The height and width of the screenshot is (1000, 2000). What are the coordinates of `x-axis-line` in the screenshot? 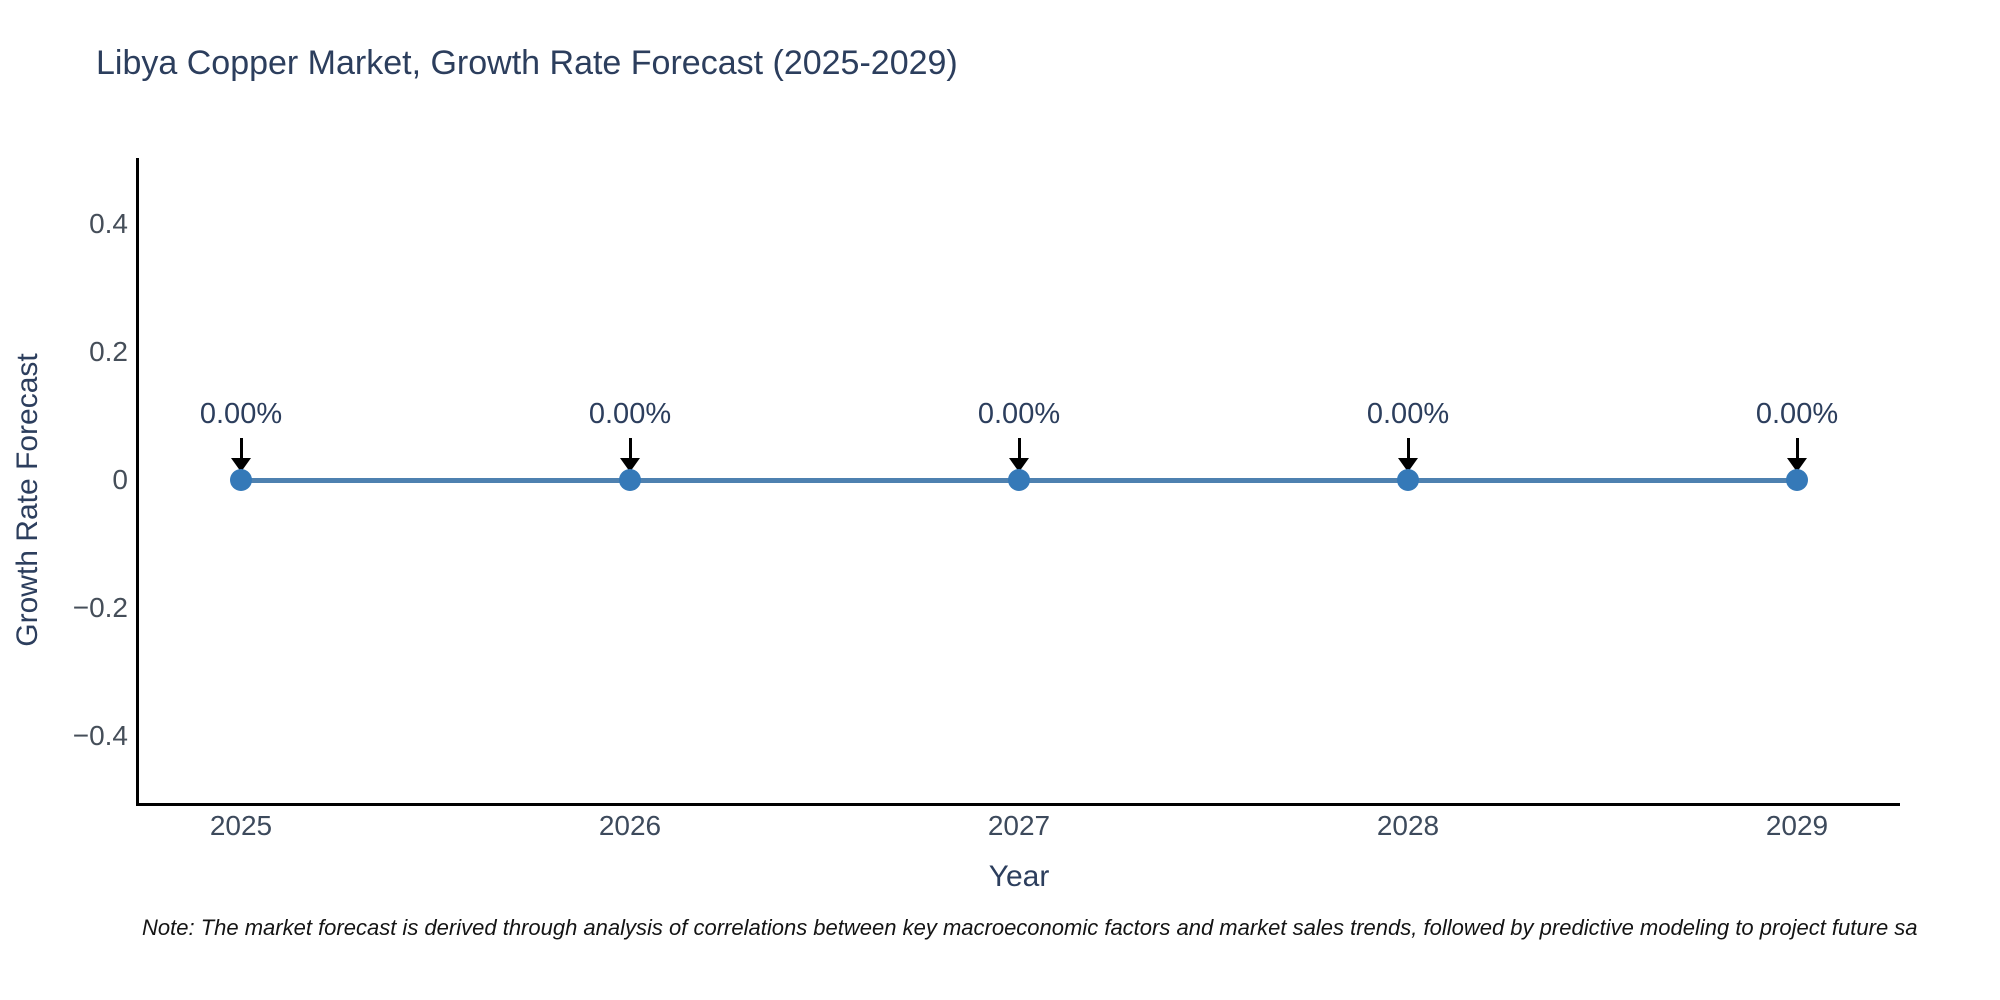 It's located at (1018, 804).